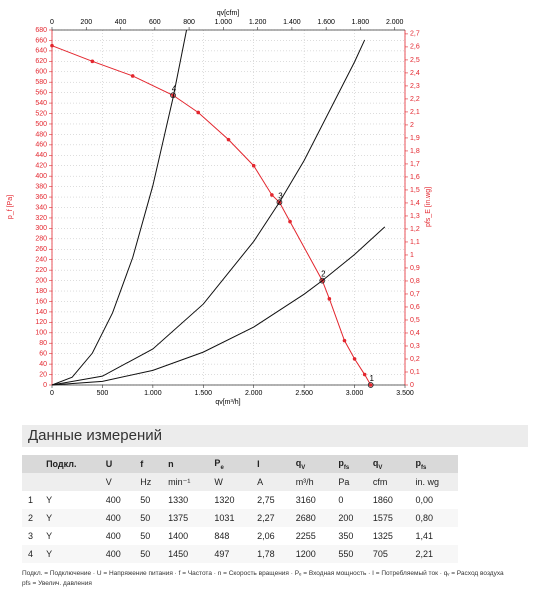 Image resolution: width=550 pixels, height=600 pixels. What do you see at coordinates (45, 385) in the screenshot?
I see `y-tick-label: 0` at bounding box center [45, 385].